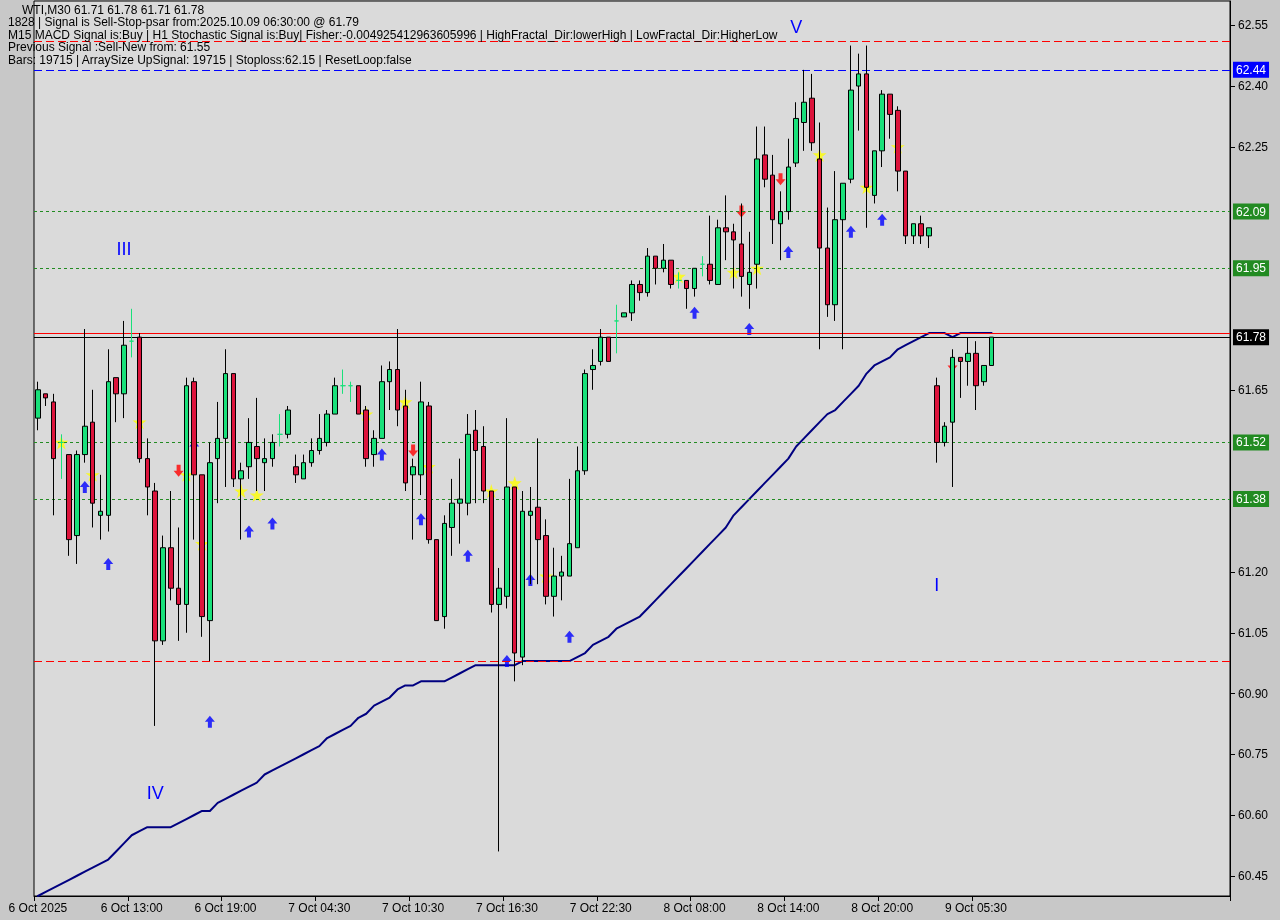 The height and width of the screenshot is (920, 1280). What do you see at coordinates (937, 585) in the screenshot?
I see `annotation: I` at bounding box center [937, 585].